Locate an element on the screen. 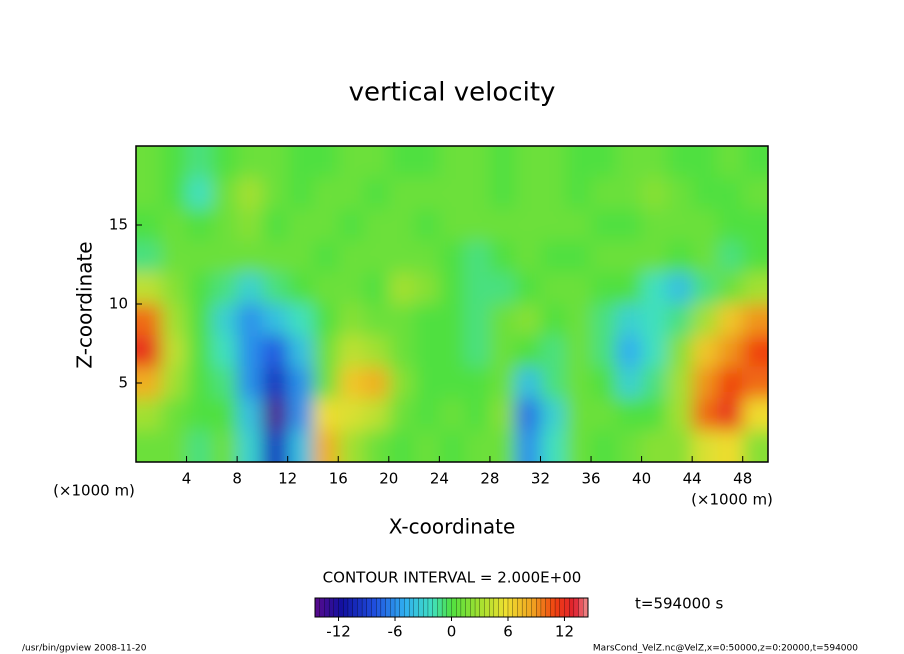 The image size is (904, 654). x-tick-label: 8 is located at coordinates (237, 479).